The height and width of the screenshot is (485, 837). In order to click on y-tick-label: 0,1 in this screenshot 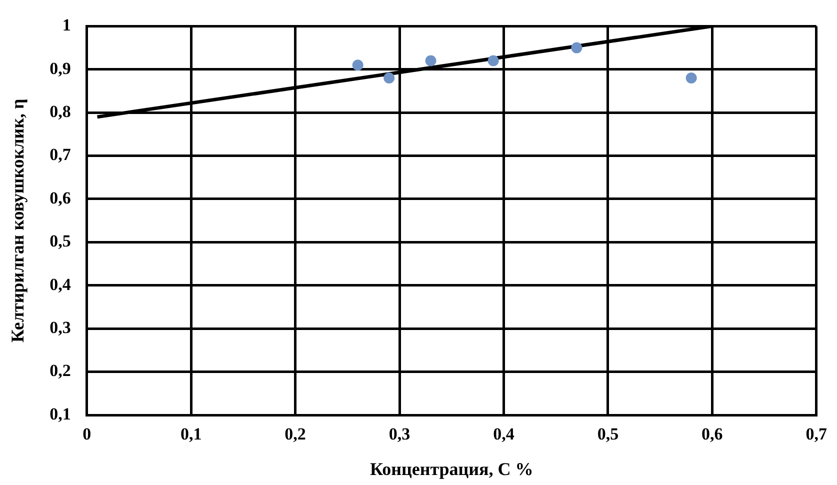, I will do `click(60, 414)`.